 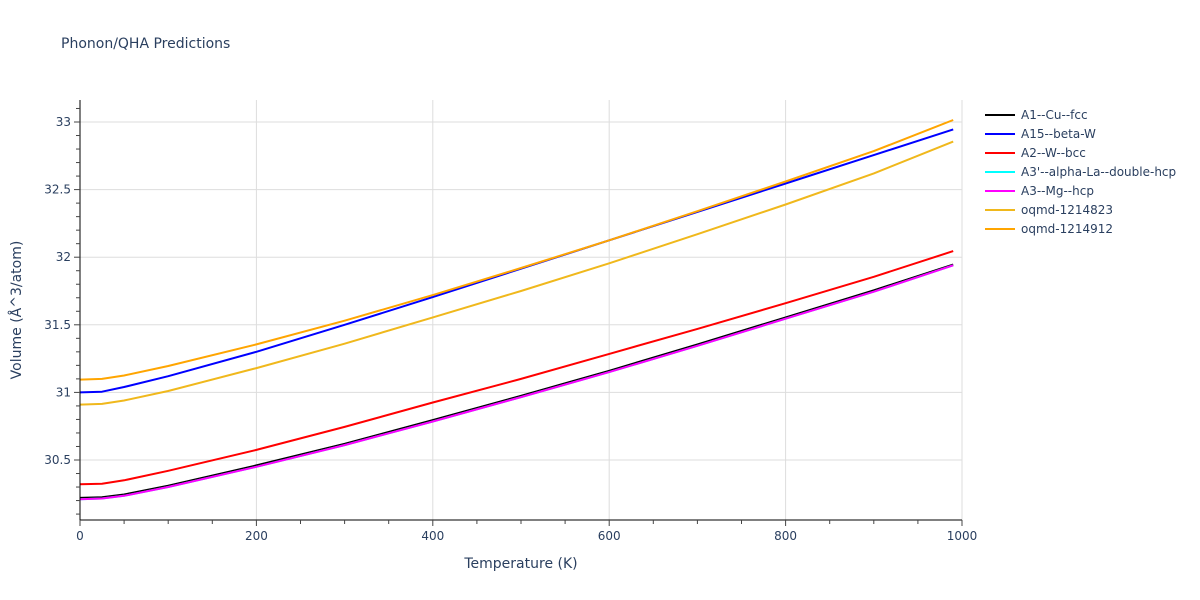 I want to click on y-tick-label: 32, so click(x=63, y=257).